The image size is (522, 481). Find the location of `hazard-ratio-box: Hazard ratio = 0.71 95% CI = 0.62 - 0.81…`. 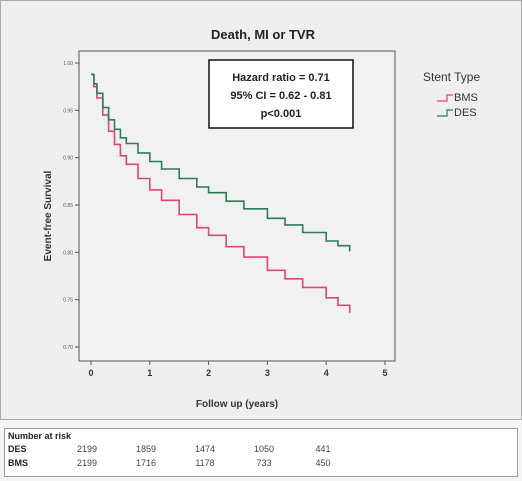

hazard-ratio-box: Hazard ratio = 0.71 95% CI = 0.62 - 0.81… is located at coordinates (281, 94).